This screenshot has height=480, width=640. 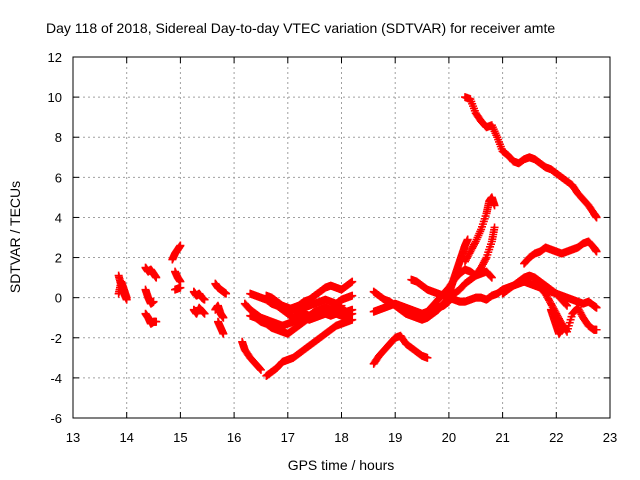 What do you see at coordinates (610, 437) in the screenshot?
I see `x-tick-label: 23` at bounding box center [610, 437].